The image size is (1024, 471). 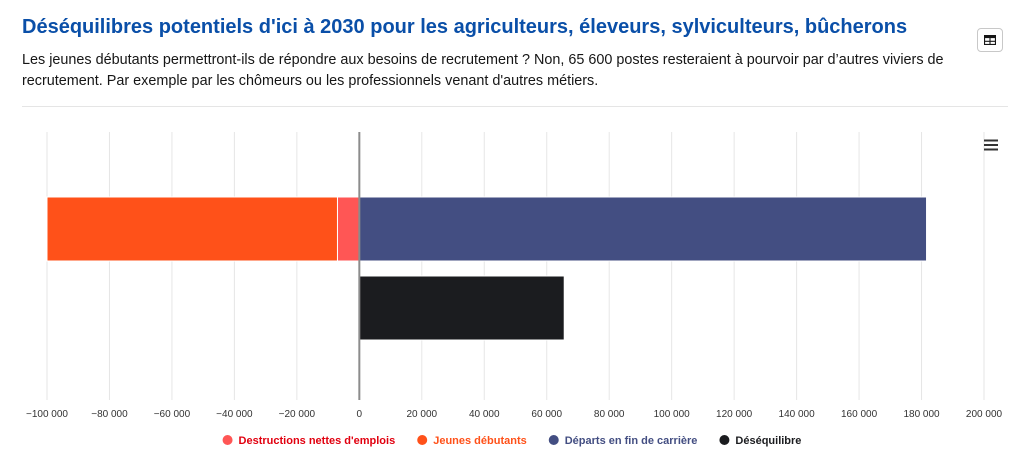 What do you see at coordinates (797, 414) in the screenshot?
I see `x-tick-label: 140 000` at bounding box center [797, 414].